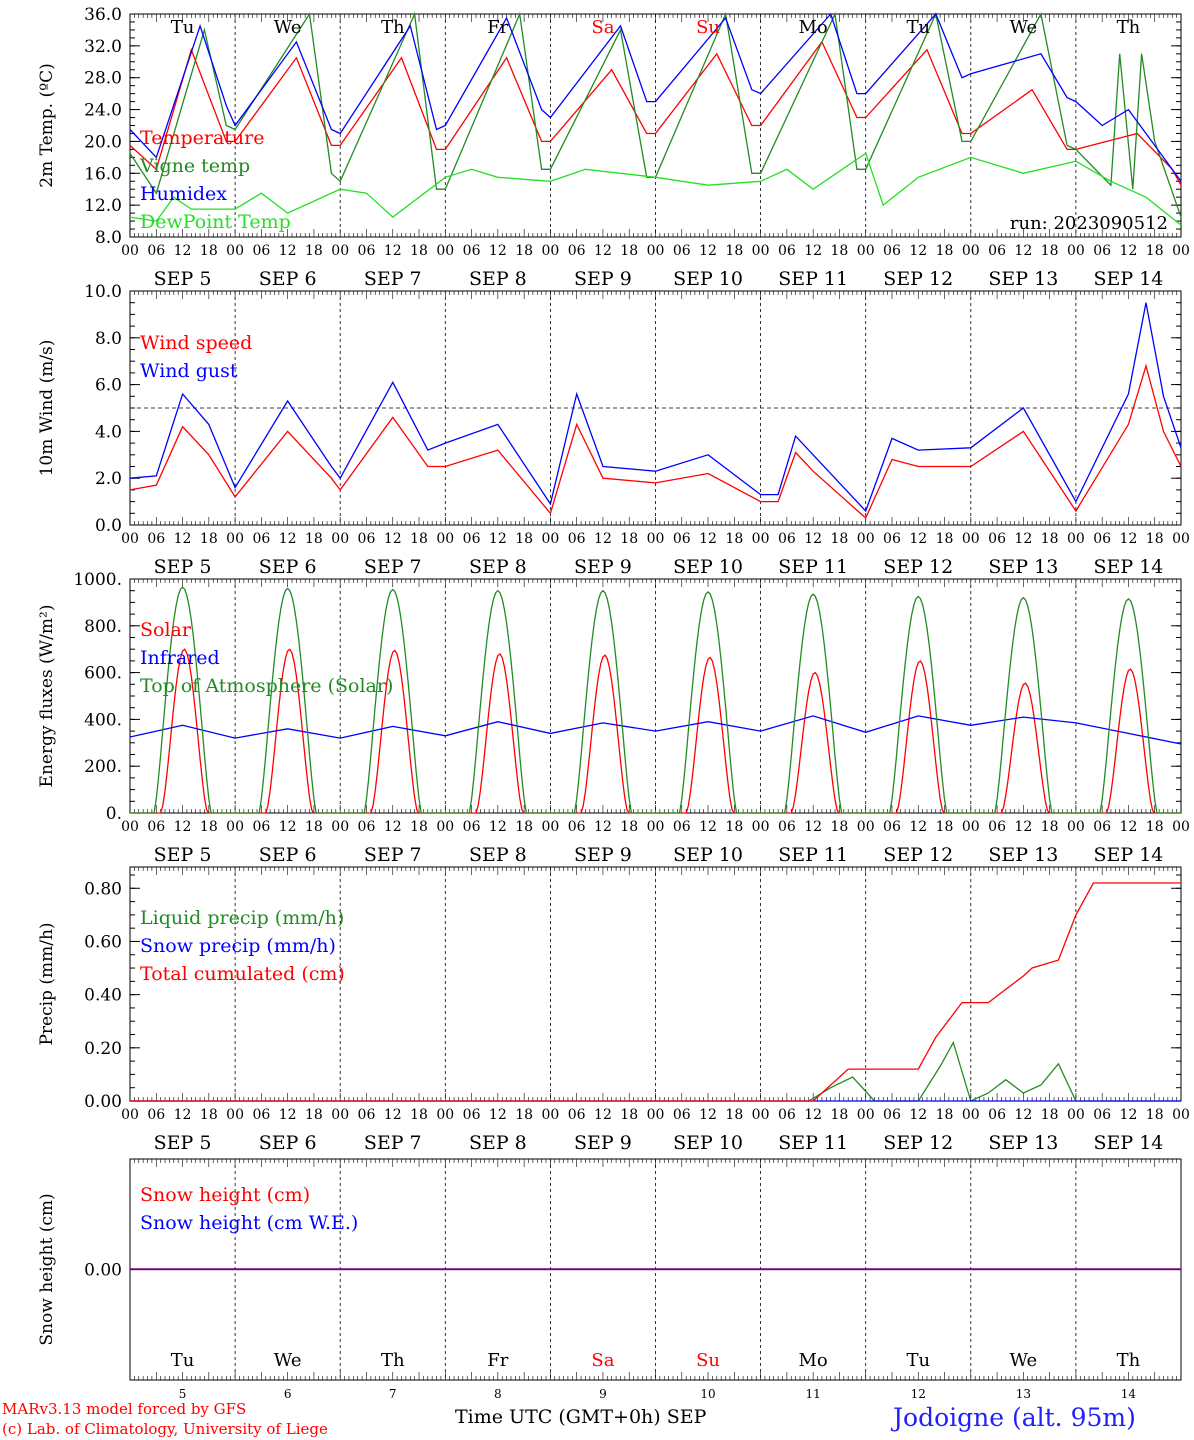 This screenshot has height=1440, width=1194. What do you see at coordinates (108, 432) in the screenshot?
I see `y-tick-label: 4.0` at bounding box center [108, 432].